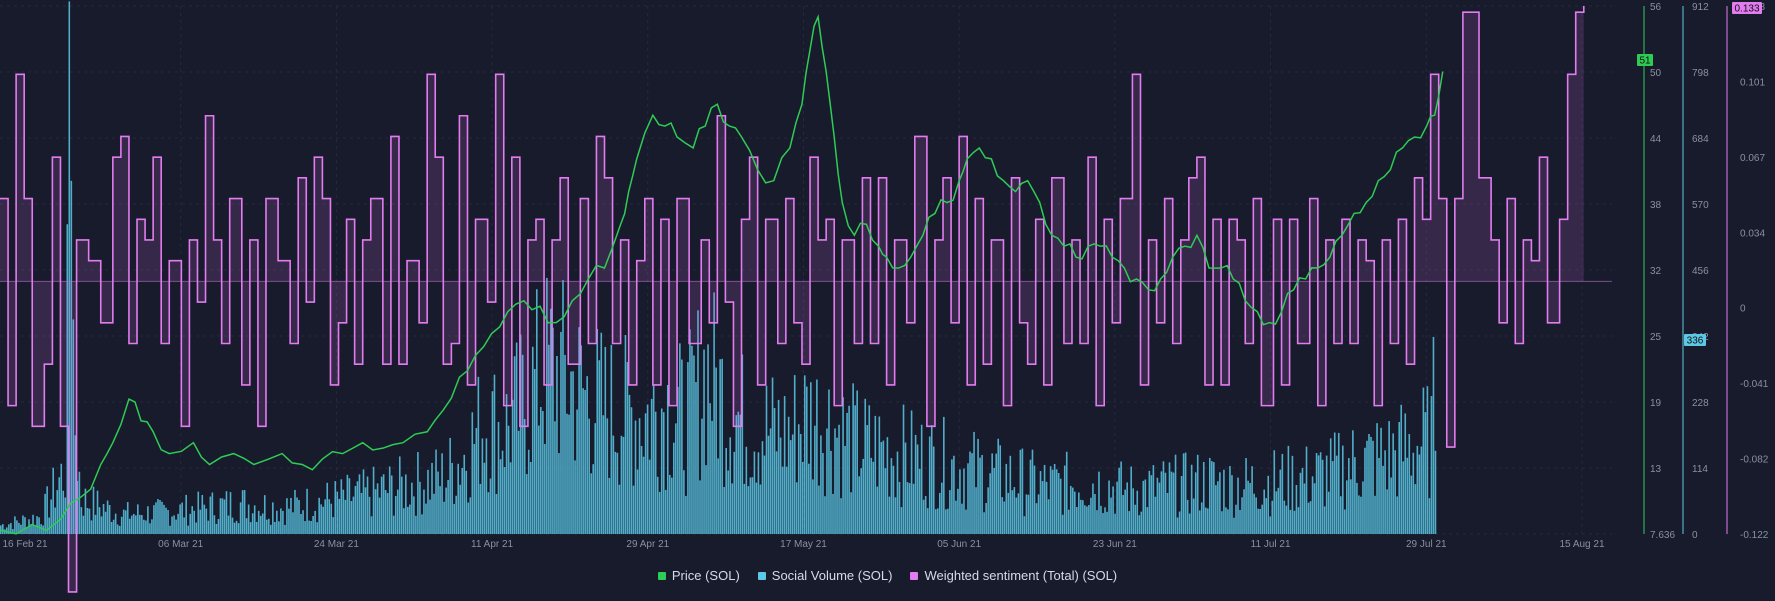 This screenshot has height=601, width=1775. What do you see at coordinates (824, 575) in the screenshot?
I see `legend-item-social-volume: Social Volume (SOL)` at bounding box center [824, 575].